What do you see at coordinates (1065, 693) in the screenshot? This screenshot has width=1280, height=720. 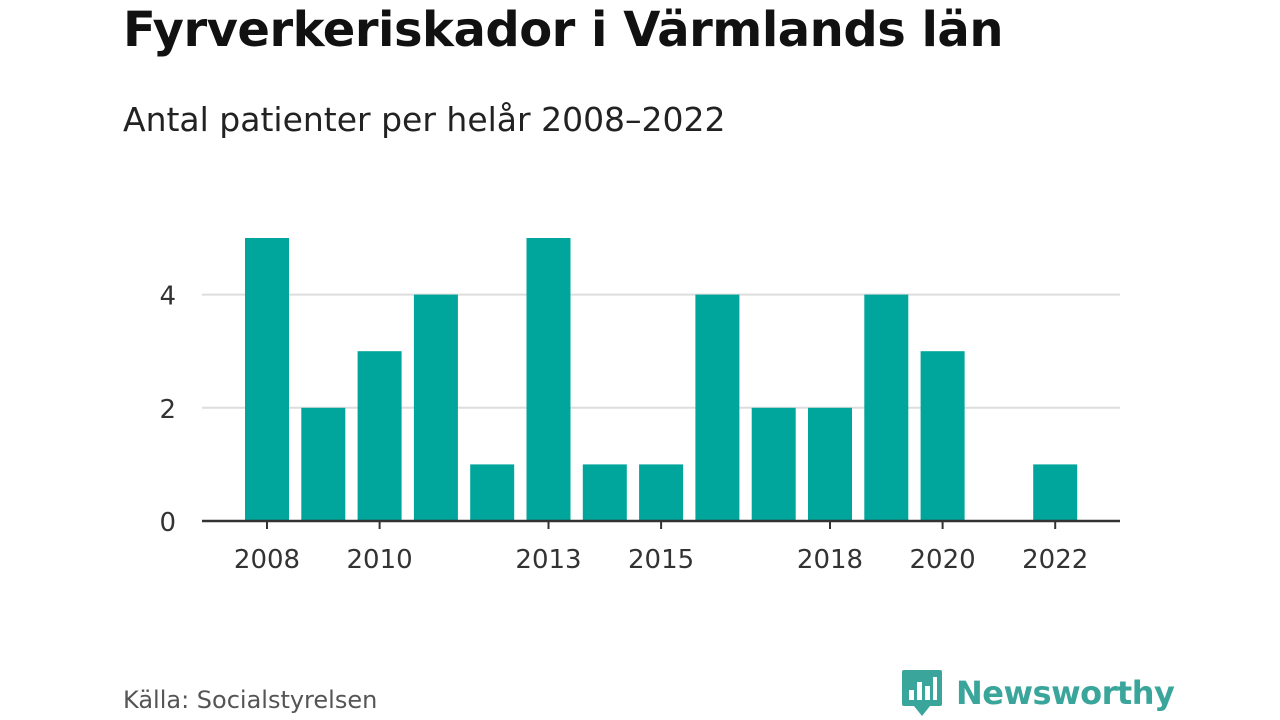 I see `brand-name: Newsworthy` at bounding box center [1065, 693].